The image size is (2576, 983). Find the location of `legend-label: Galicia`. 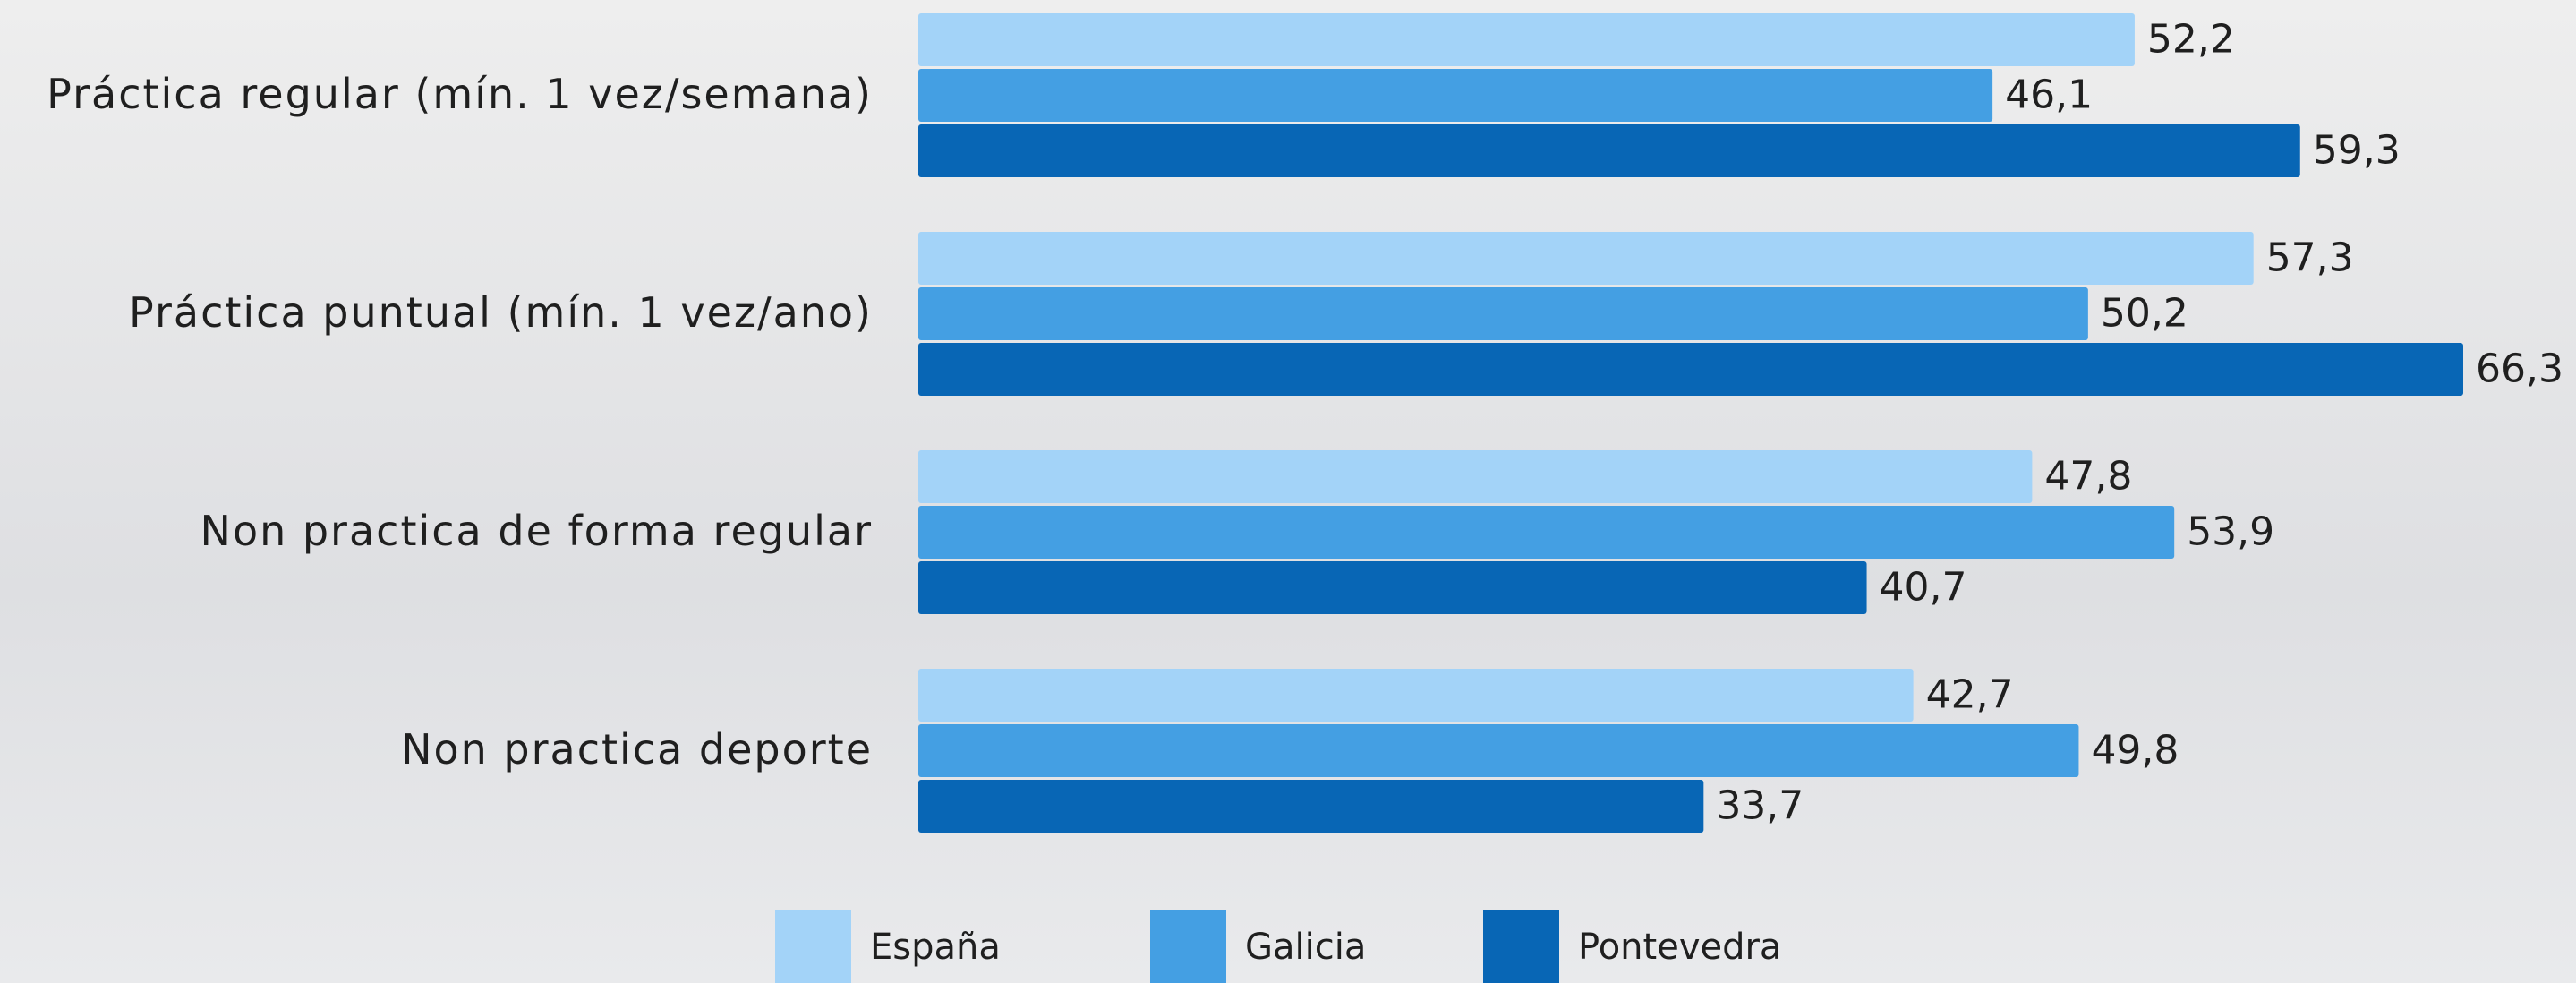

legend-label: Galicia is located at coordinates (1305, 947).